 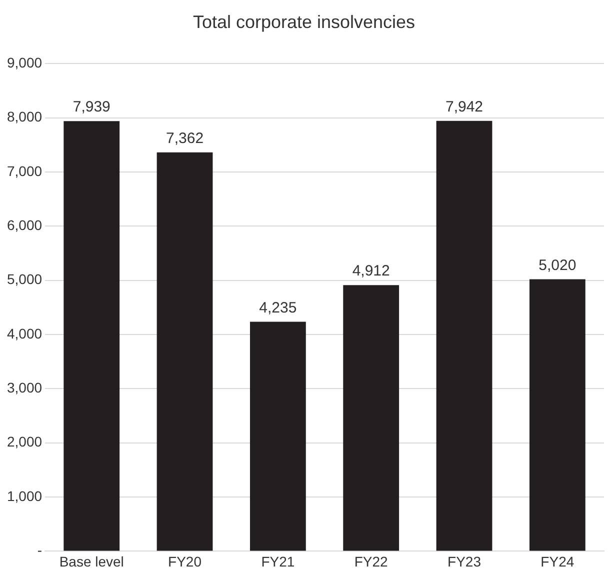 I want to click on y-tick-label: 6,000, so click(x=24, y=224).